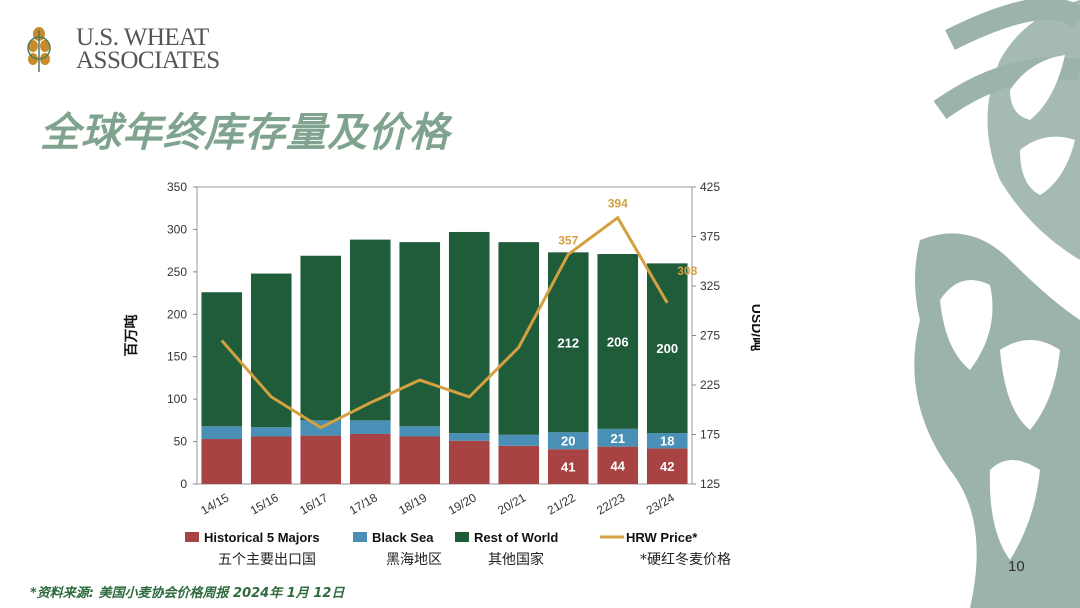  I want to click on x-tick-label: 16/17, so click(313, 503).